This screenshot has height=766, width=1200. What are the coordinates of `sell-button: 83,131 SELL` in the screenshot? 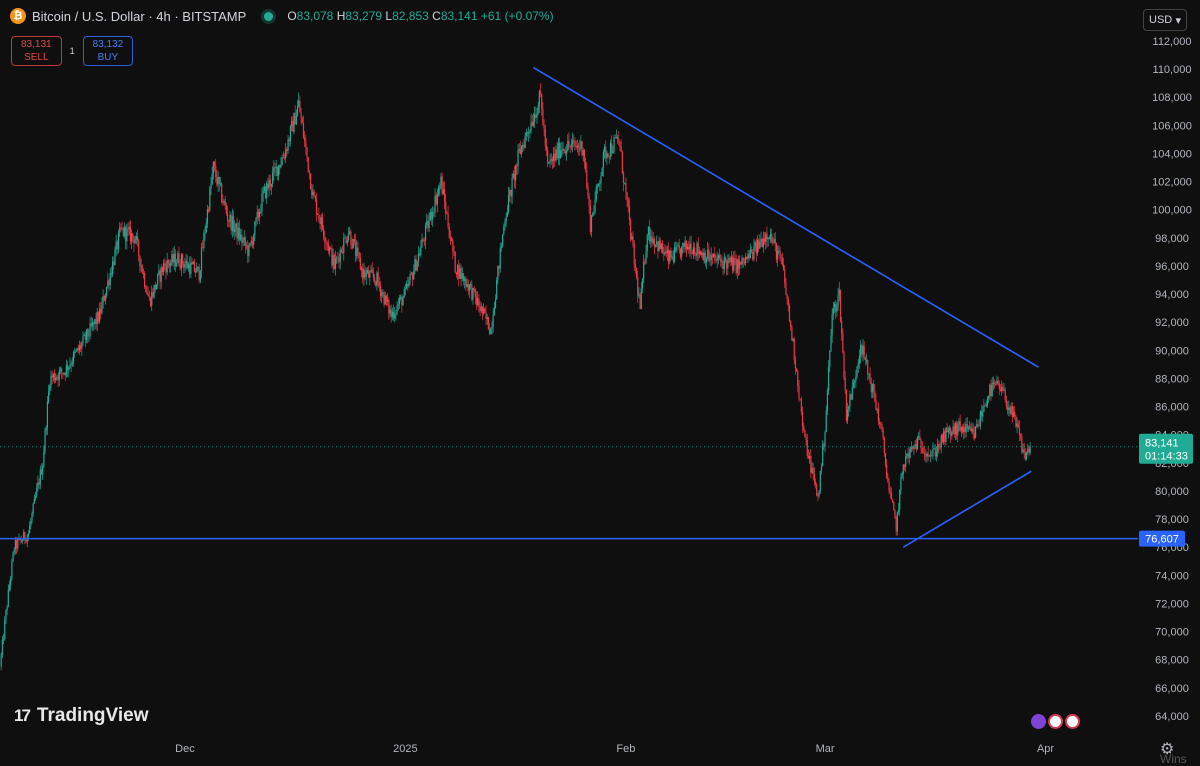 It's located at (36, 51).